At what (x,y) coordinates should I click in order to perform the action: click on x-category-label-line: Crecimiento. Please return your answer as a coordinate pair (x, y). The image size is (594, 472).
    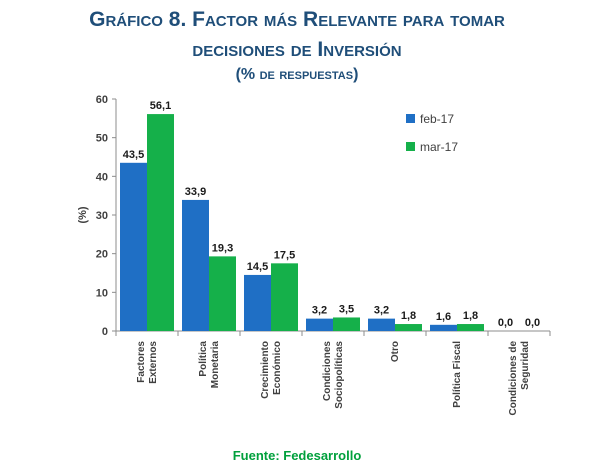
    Looking at the image, I should click on (265, 370).